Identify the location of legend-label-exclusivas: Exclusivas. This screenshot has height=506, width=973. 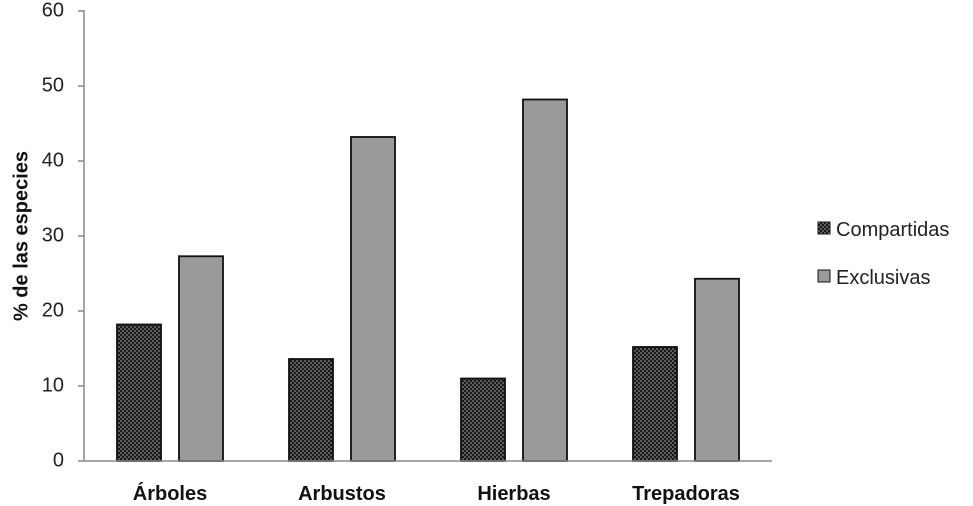
(883, 278).